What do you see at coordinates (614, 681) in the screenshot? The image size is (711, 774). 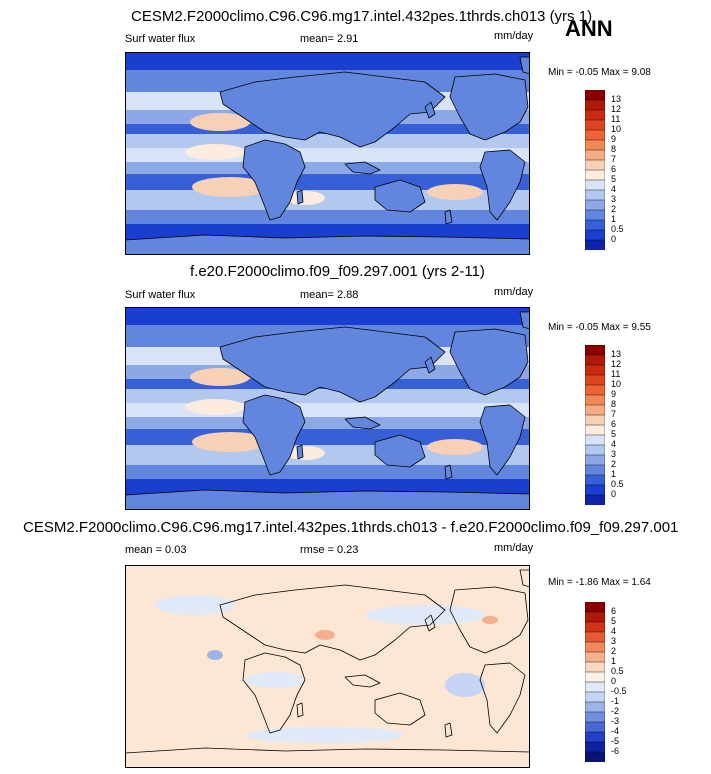 I see `colorbar-tick-label: 0` at bounding box center [614, 681].